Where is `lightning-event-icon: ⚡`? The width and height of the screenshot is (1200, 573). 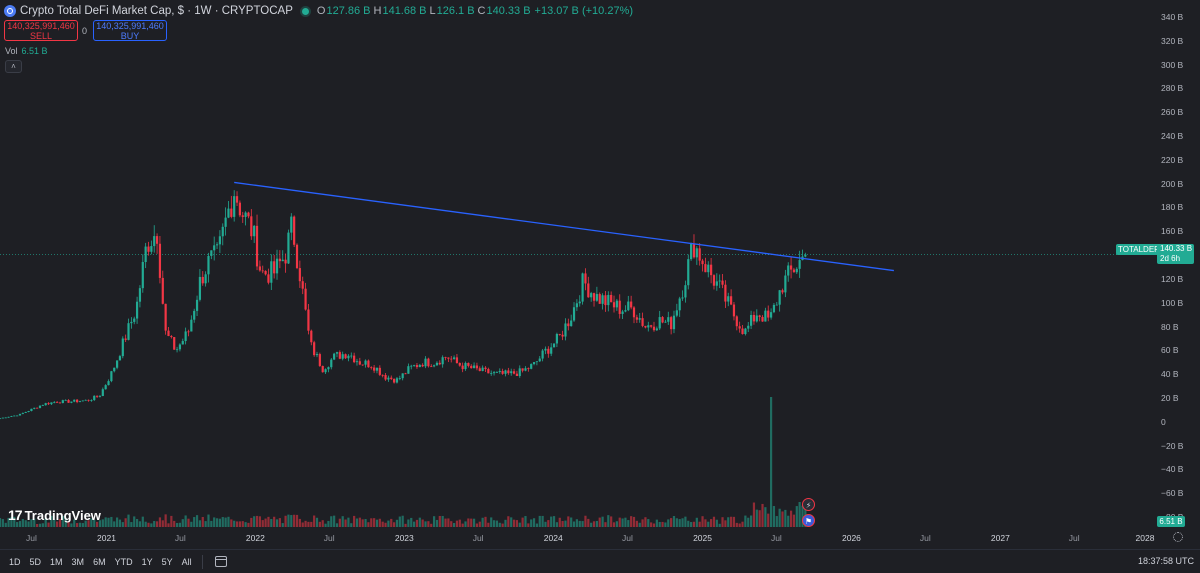 lightning-event-icon: ⚡ is located at coordinates (808, 504).